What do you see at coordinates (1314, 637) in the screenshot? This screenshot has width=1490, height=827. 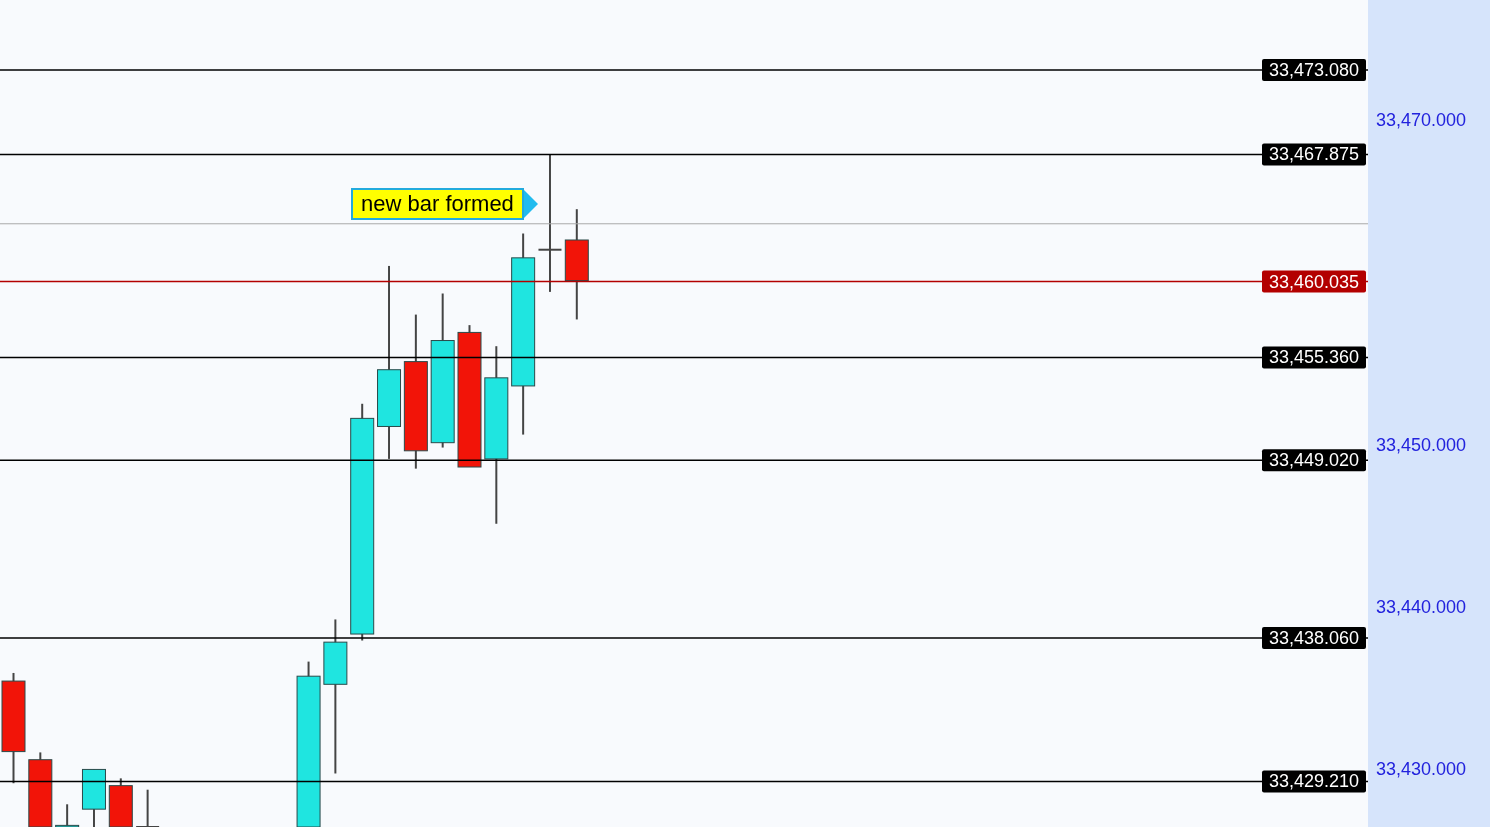 I see `ref-line-label: 33,438.060` at bounding box center [1314, 637].